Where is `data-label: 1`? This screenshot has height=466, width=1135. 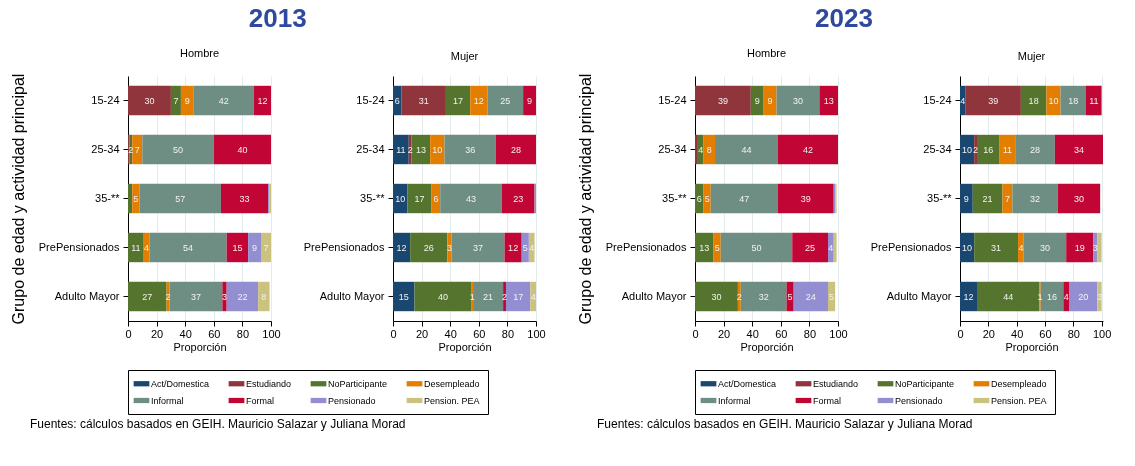
data-label: 1 is located at coordinates (1040, 296).